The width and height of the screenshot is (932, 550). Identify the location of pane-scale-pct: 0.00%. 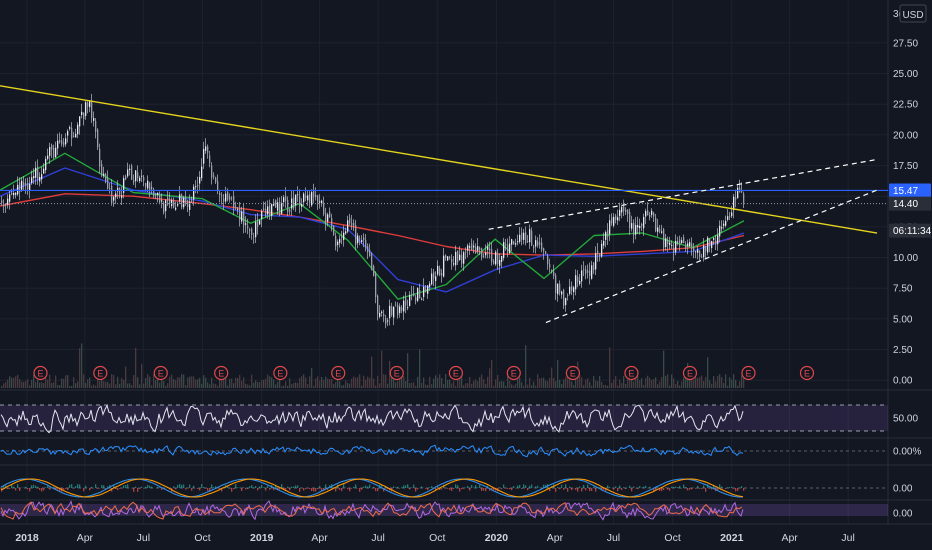
(907, 452).